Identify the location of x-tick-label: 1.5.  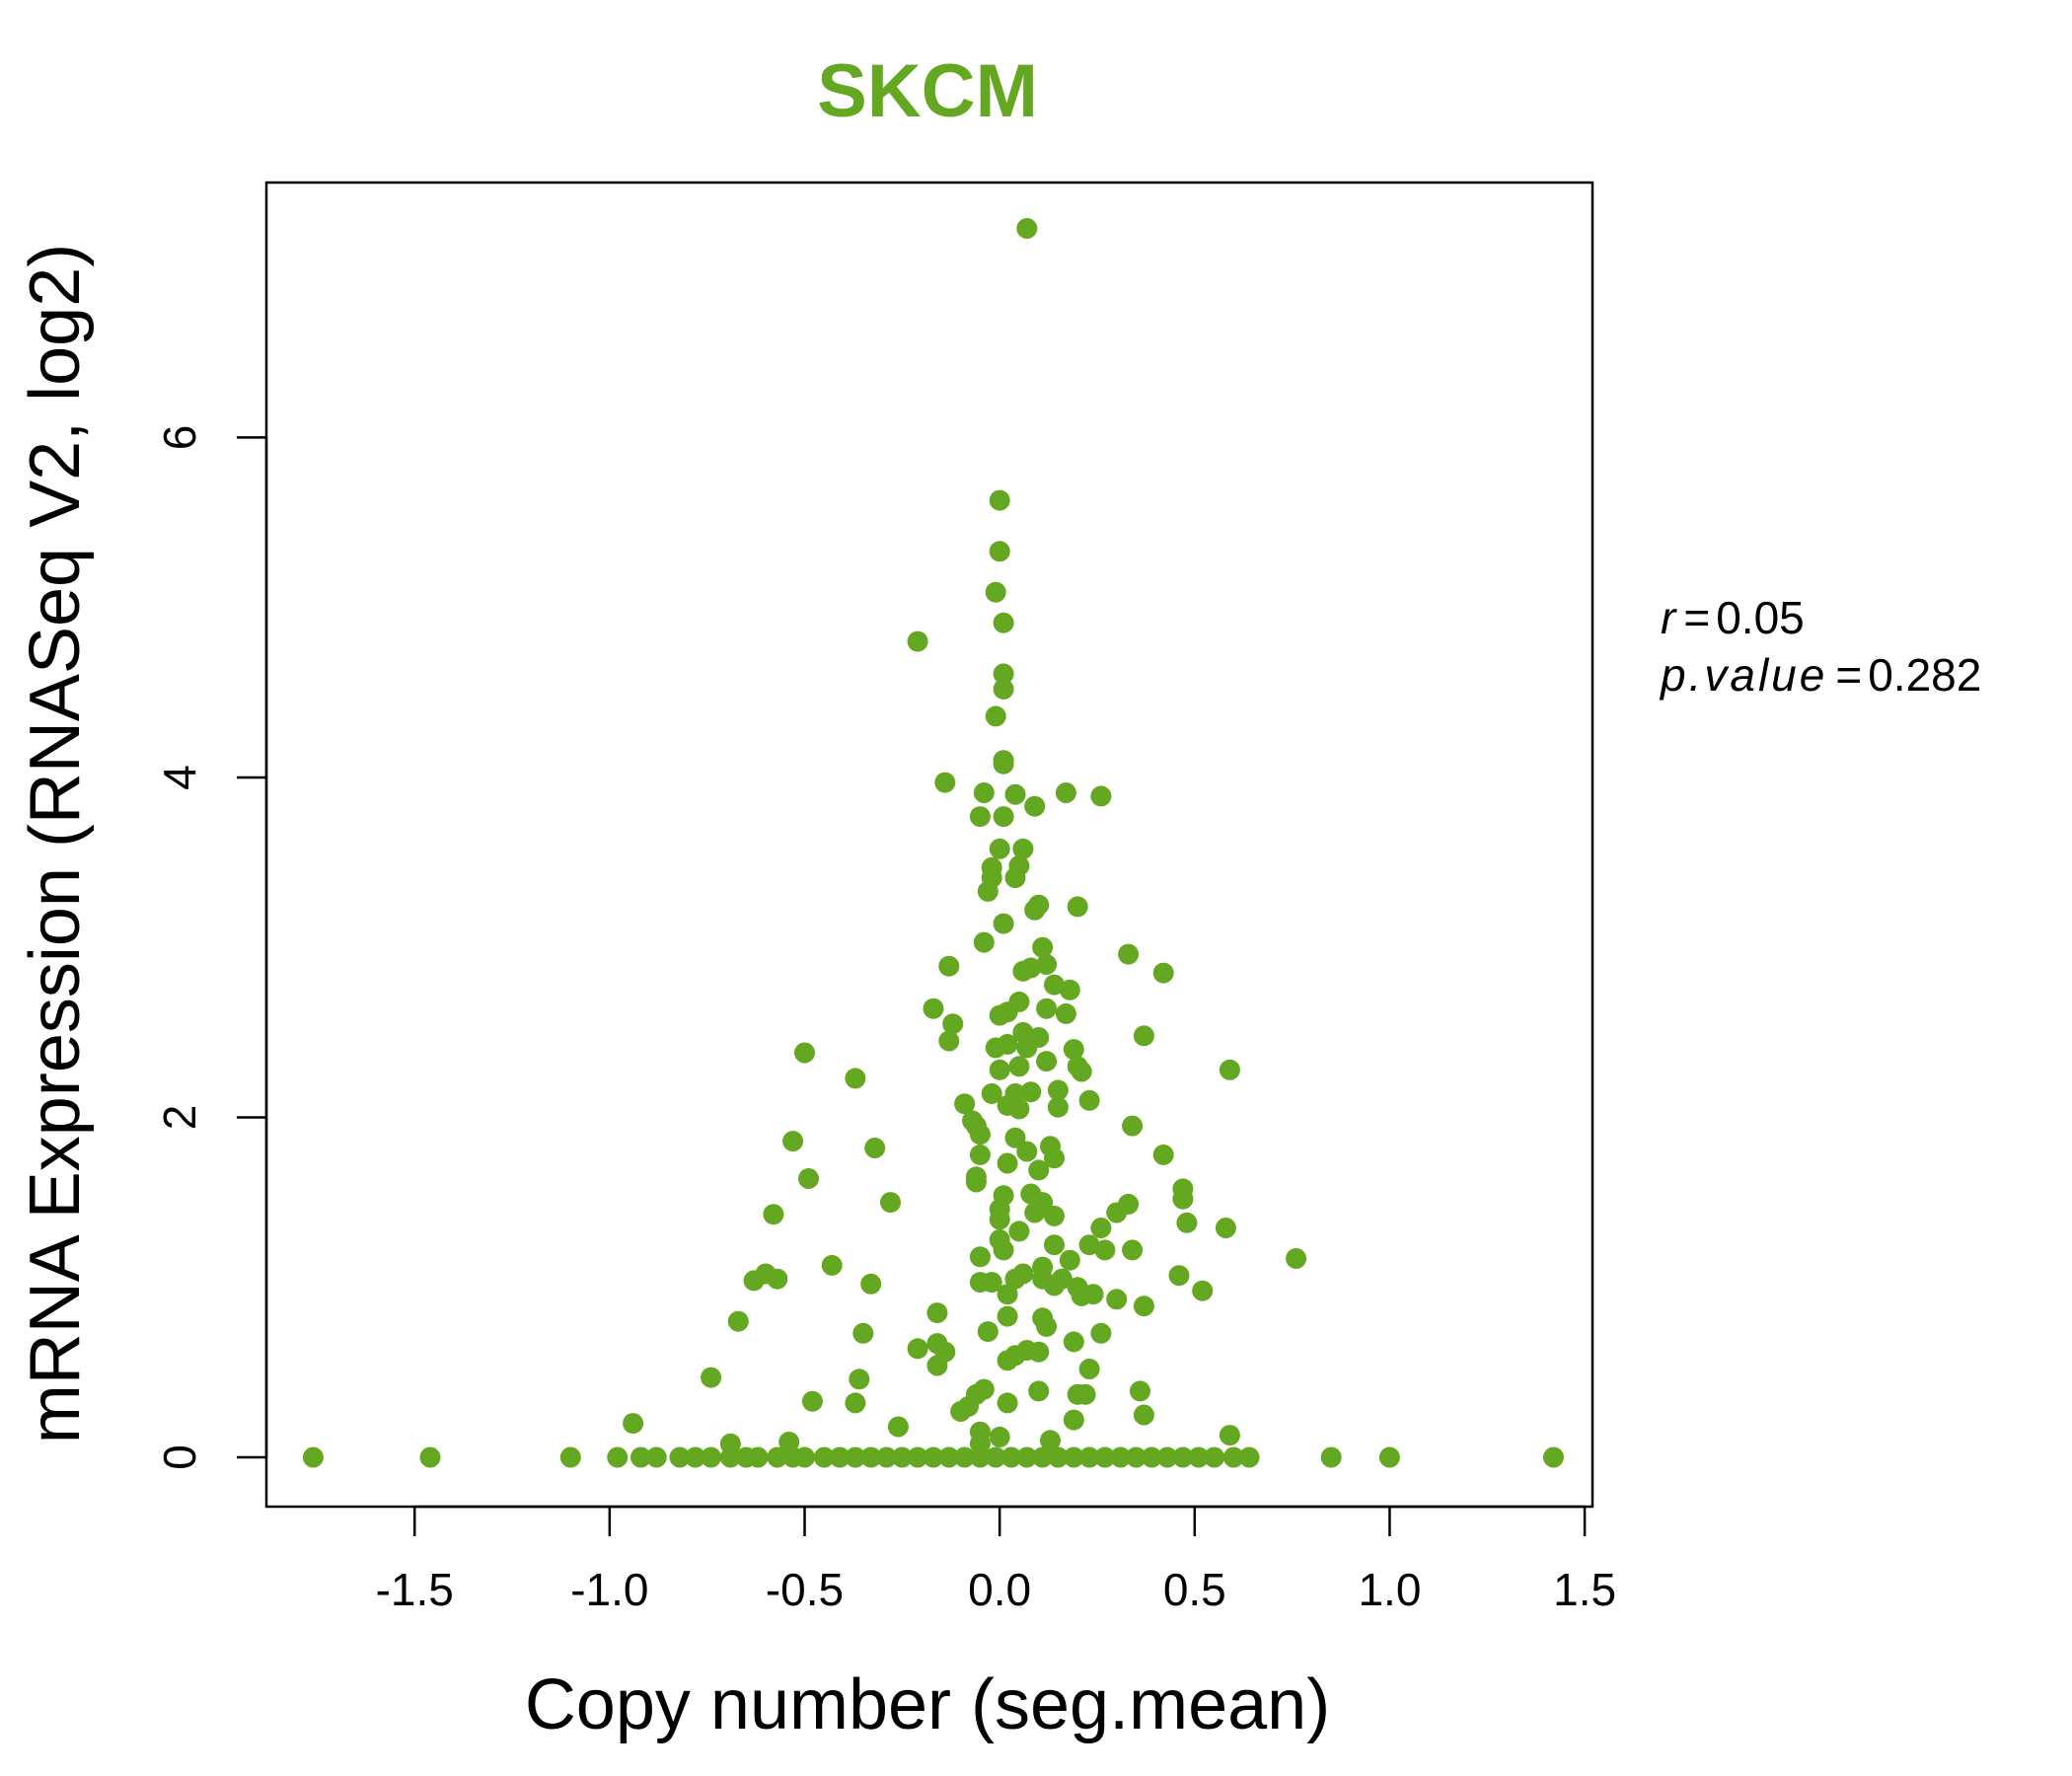
(1585, 1589).